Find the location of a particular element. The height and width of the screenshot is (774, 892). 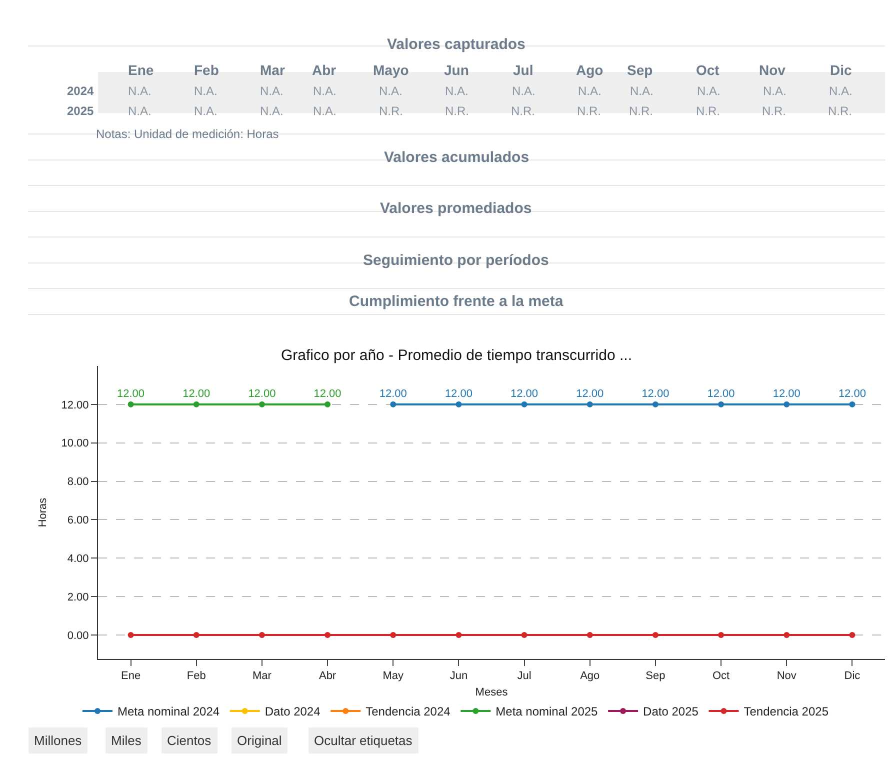

category-label: Mar is located at coordinates (273, 70).